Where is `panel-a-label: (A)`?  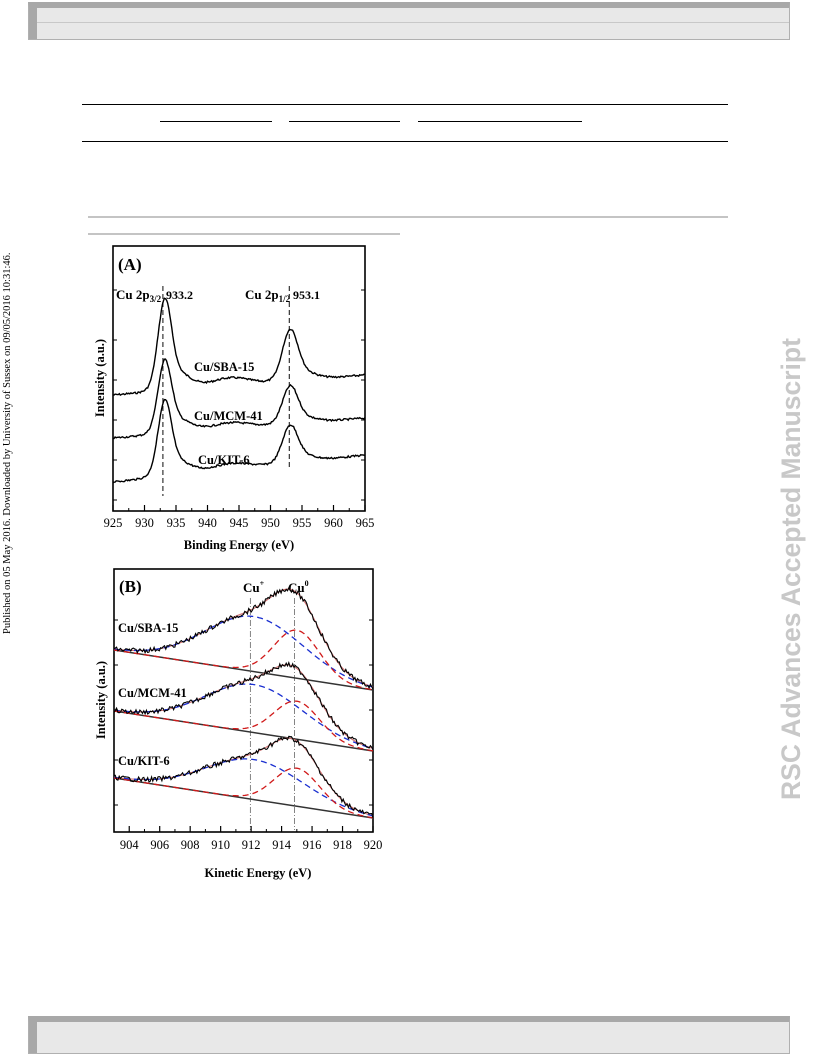 panel-a-label: (A) is located at coordinates (130, 264).